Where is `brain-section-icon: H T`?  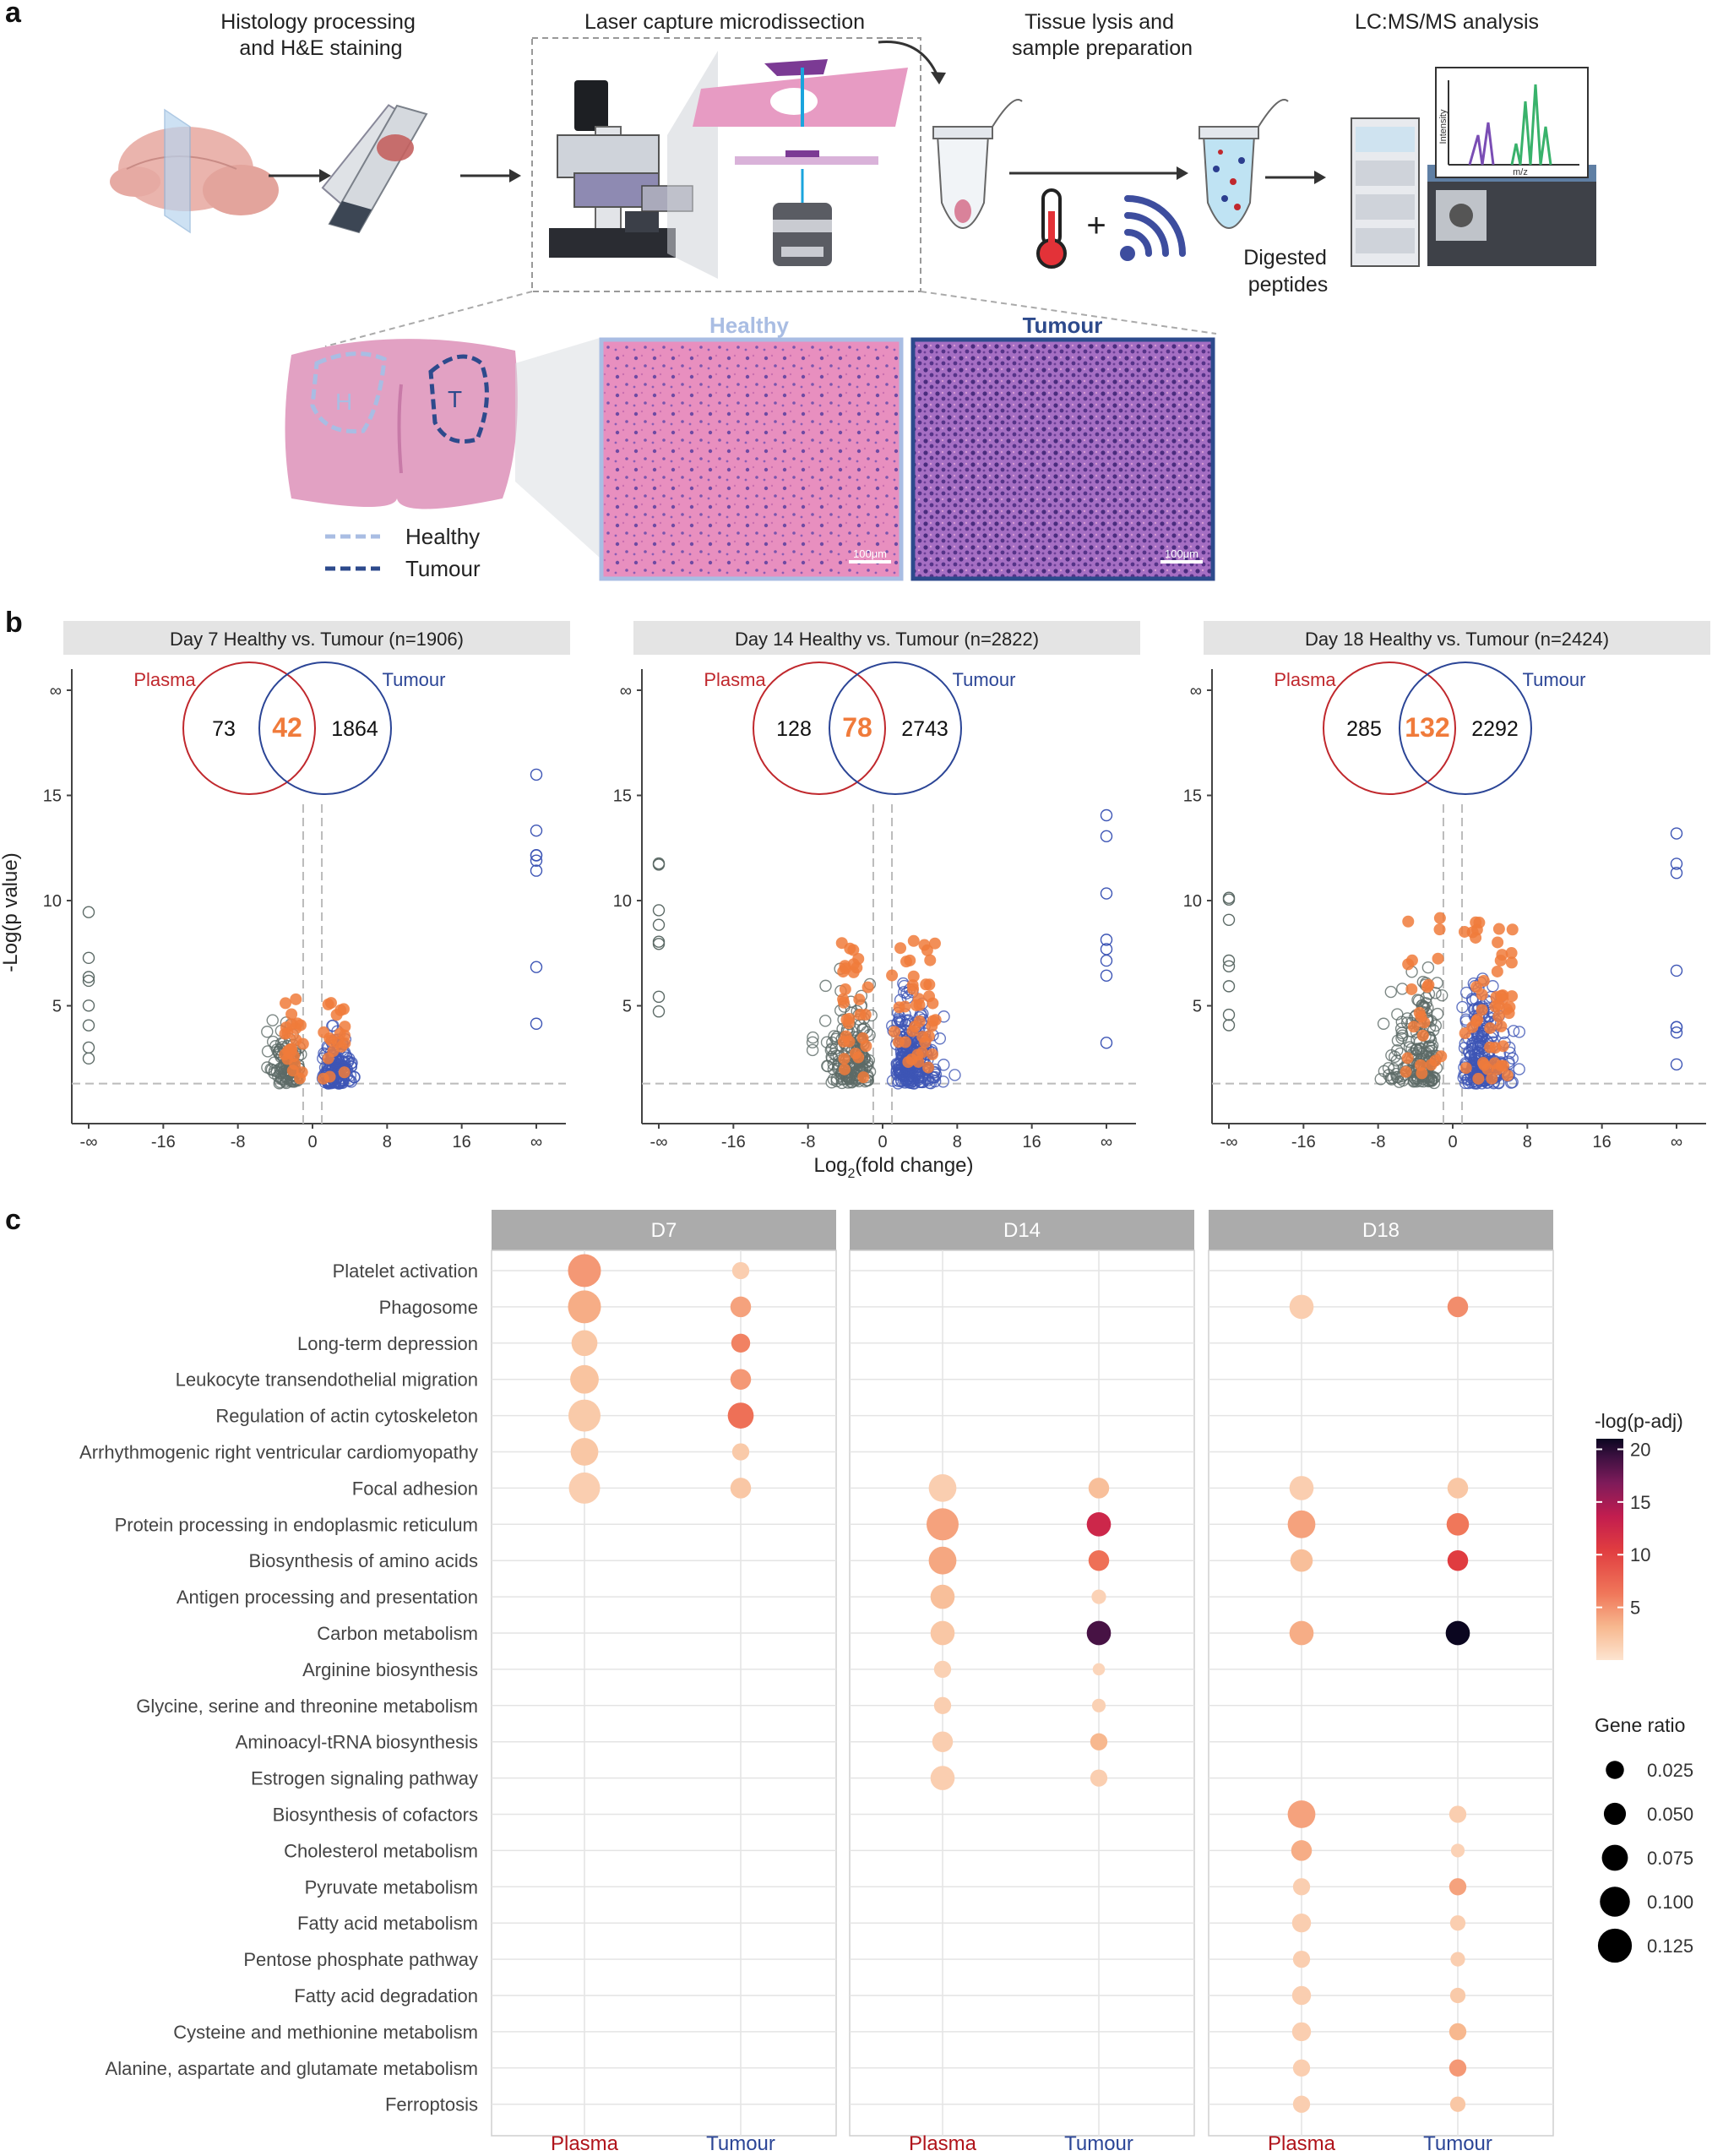
brain-section-icon: H T is located at coordinates (401, 424).